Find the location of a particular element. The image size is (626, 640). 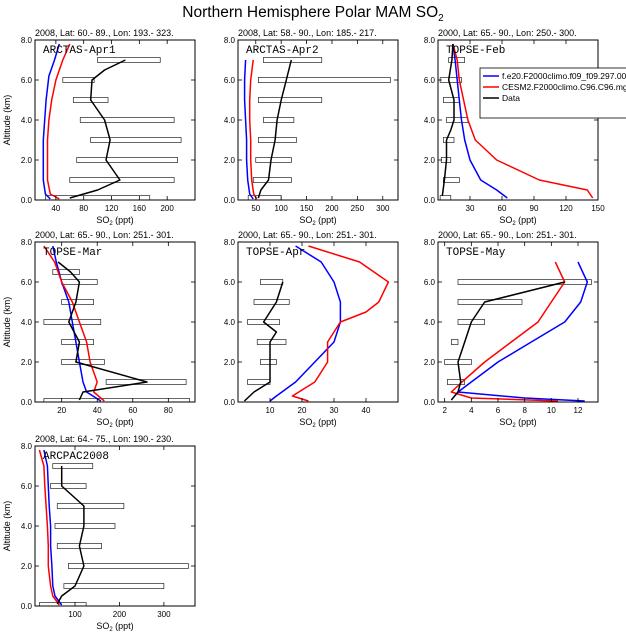

legend-label-2: CESM2.F2000climo.C96.C96.mg1 is located at coordinates (564, 87).